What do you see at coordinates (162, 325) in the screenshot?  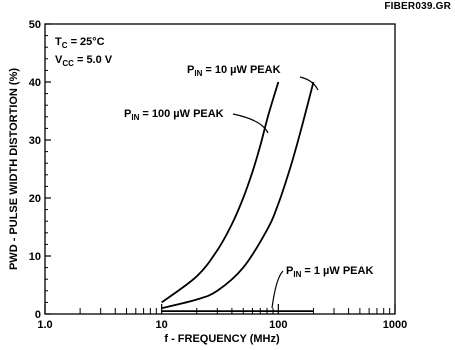 I see `x-tick-label: 10` at bounding box center [162, 325].